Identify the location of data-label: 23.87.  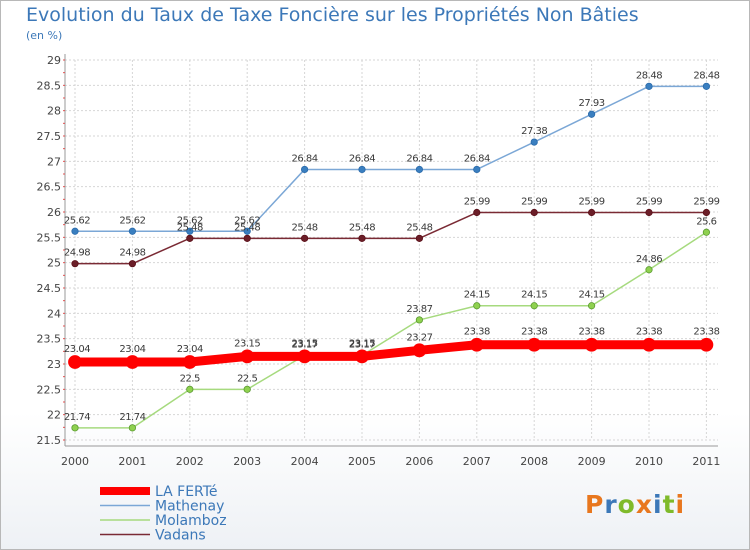
(419, 309).